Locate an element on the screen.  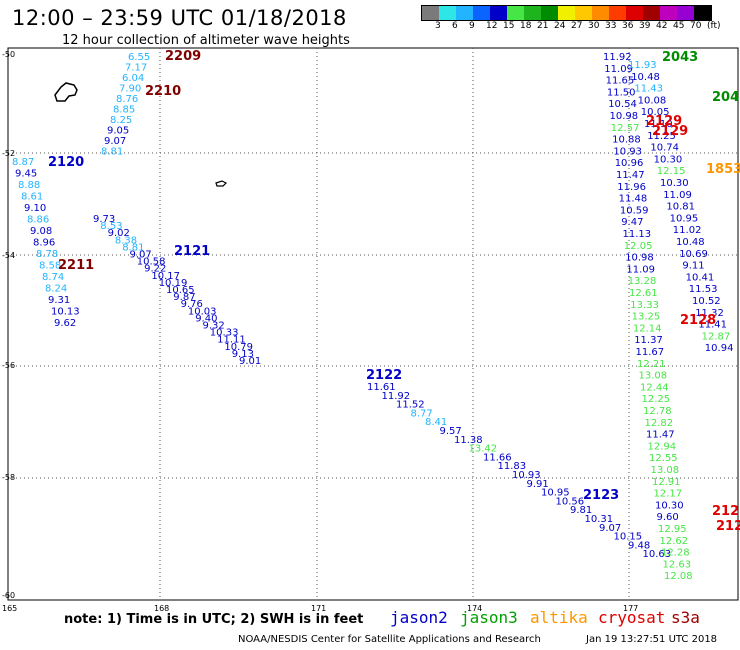
swh-value-label: 10.33 is located at coordinates (224, 333).